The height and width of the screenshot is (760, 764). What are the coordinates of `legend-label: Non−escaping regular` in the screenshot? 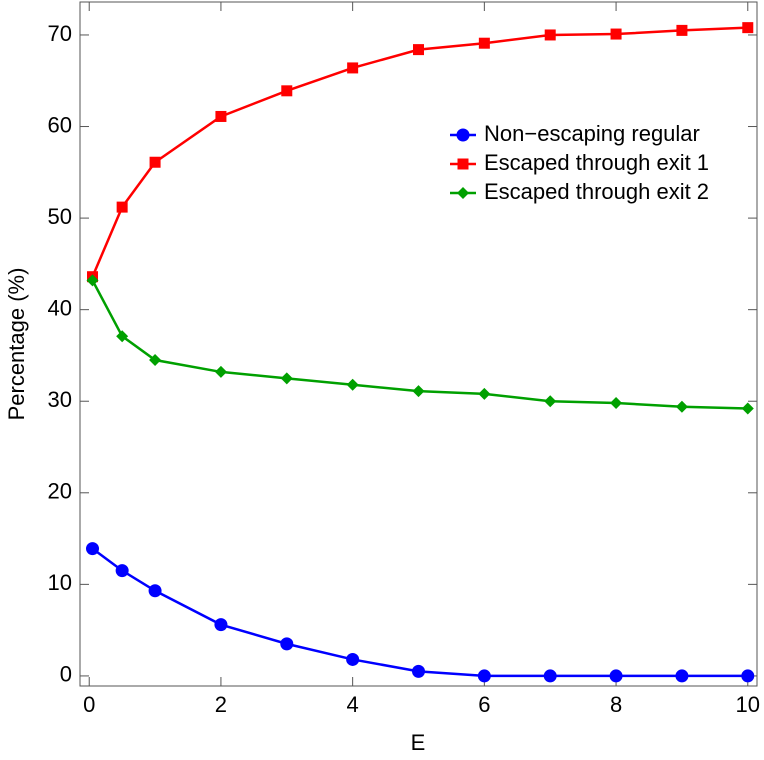 It's located at (592, 133).